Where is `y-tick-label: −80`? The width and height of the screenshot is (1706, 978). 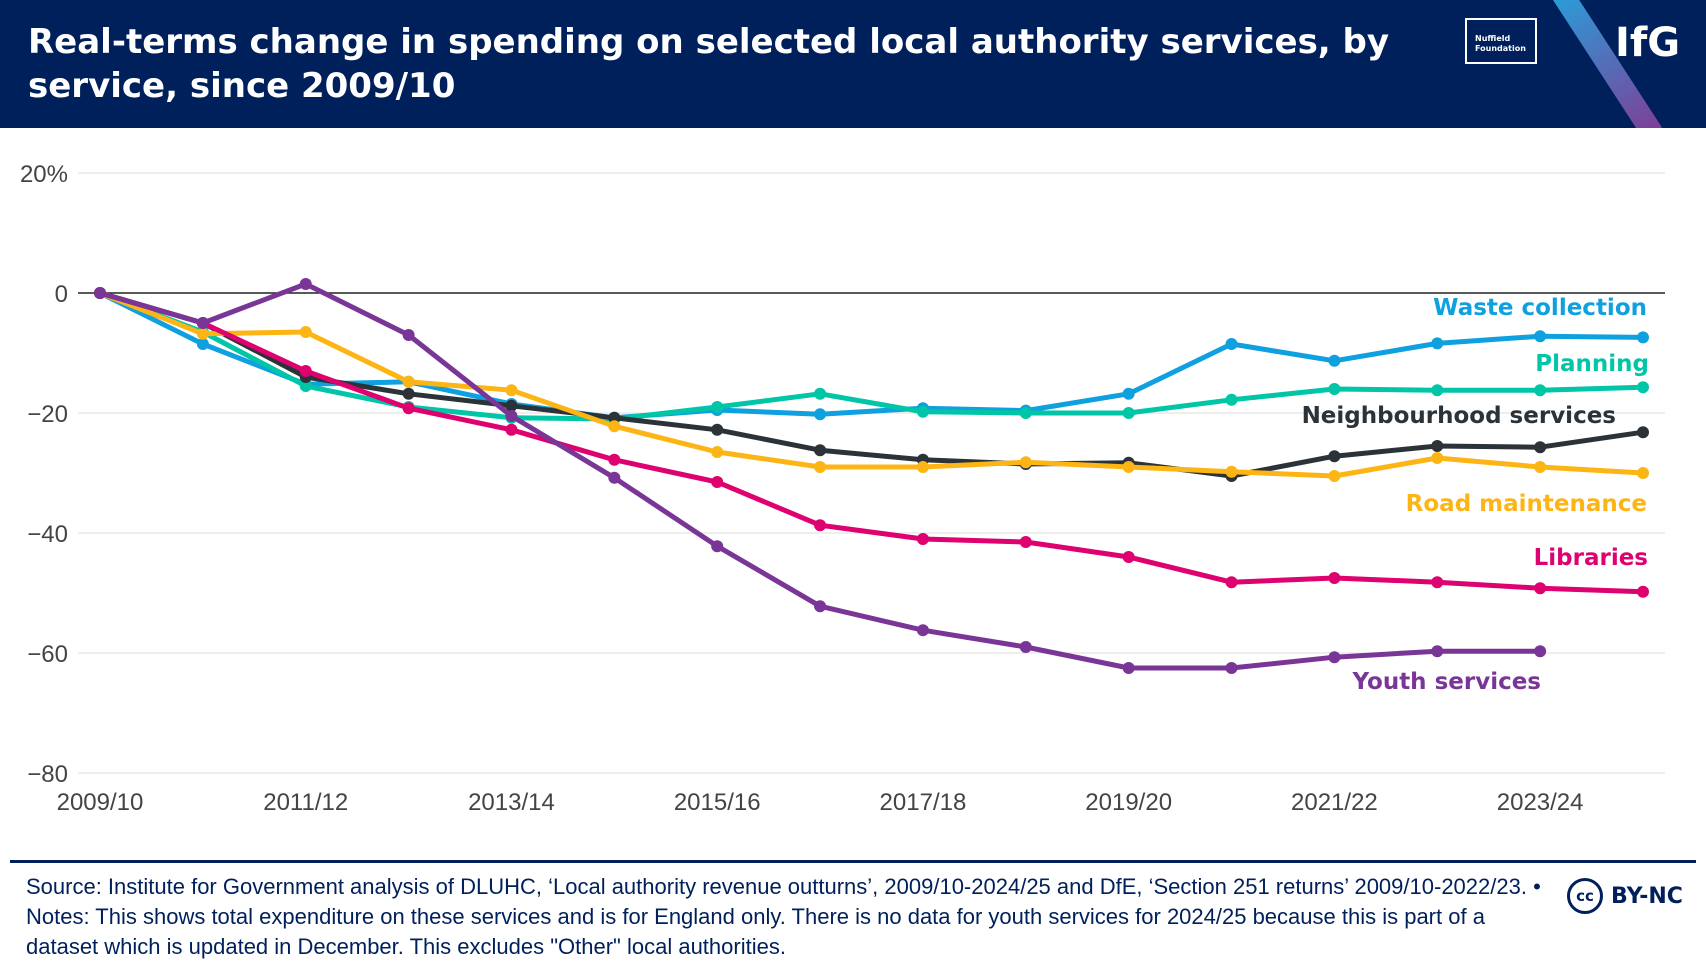 y-tick-label: −80 is located at coordinates (47, 774).